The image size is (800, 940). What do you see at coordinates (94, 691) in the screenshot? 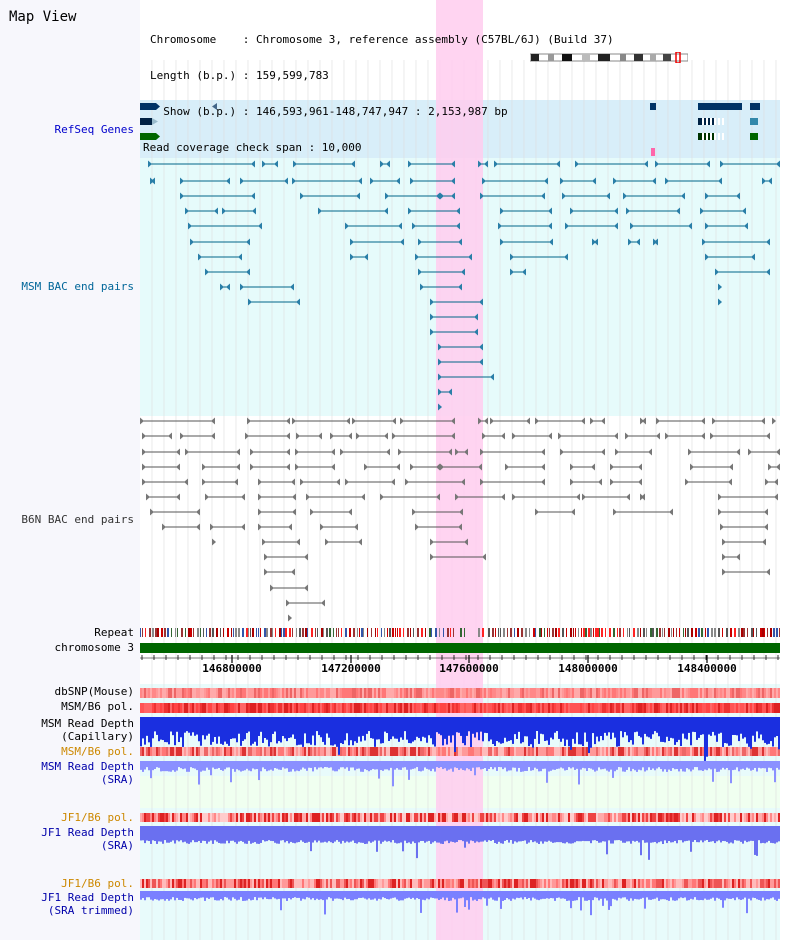
I see `dbsnp-label: dbSNP(Mouse)` at bounding box center [94, 691].